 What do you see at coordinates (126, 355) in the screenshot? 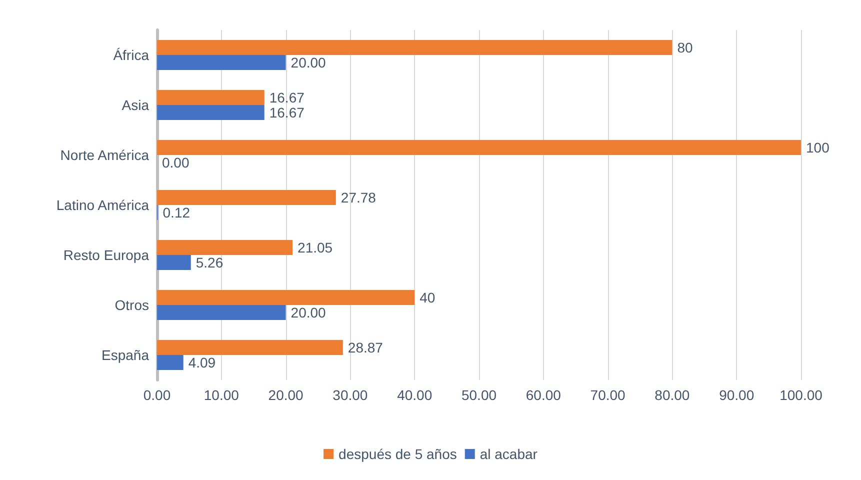
I see `y-tick-label: España` at bounding box center [126, 355].